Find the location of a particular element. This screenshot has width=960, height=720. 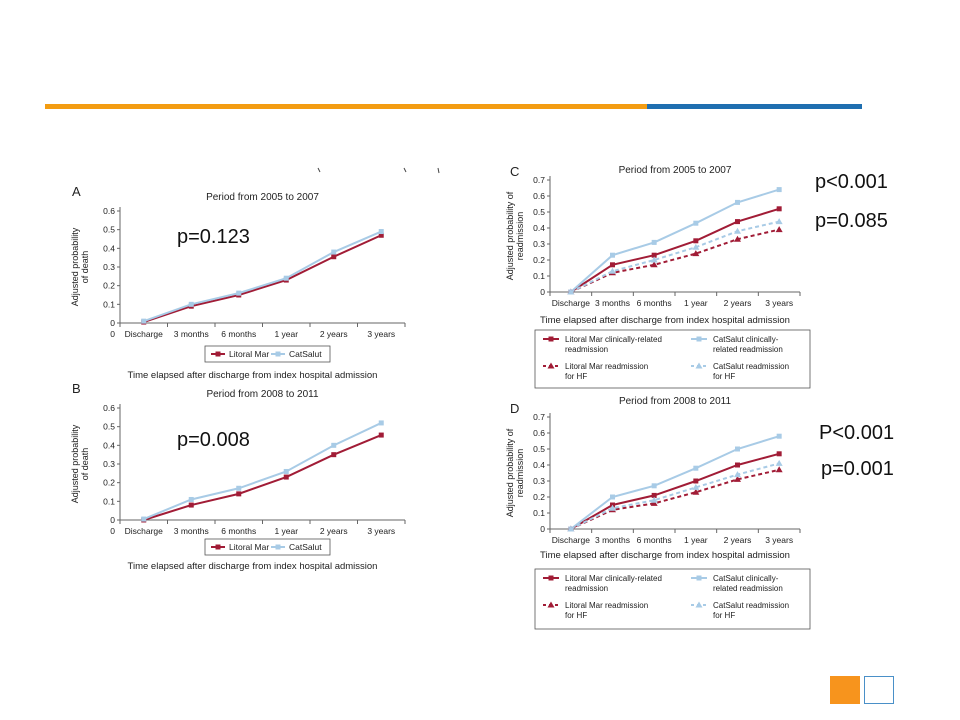

y-tick-label: 0.3 is located at coordinates (539, 481).